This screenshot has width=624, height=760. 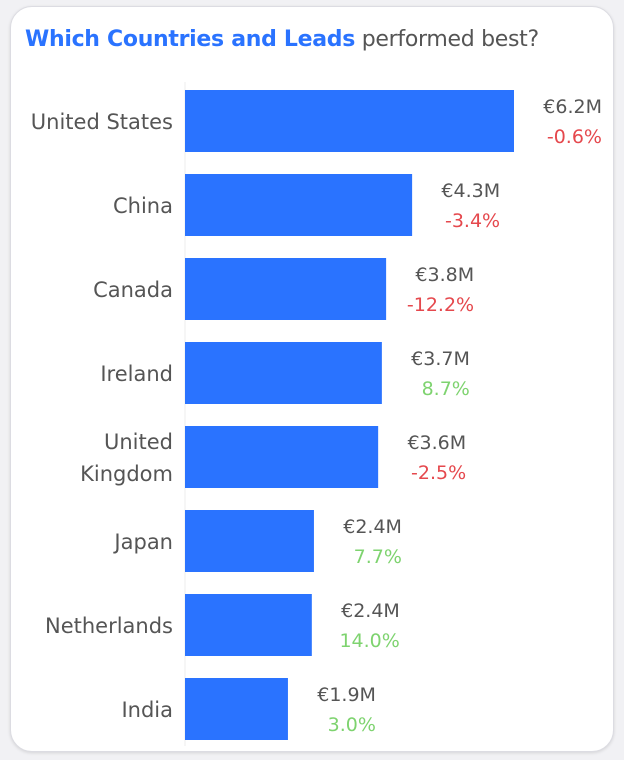 I want to click on change-label: -2.5%, so click(x=438, y=473).